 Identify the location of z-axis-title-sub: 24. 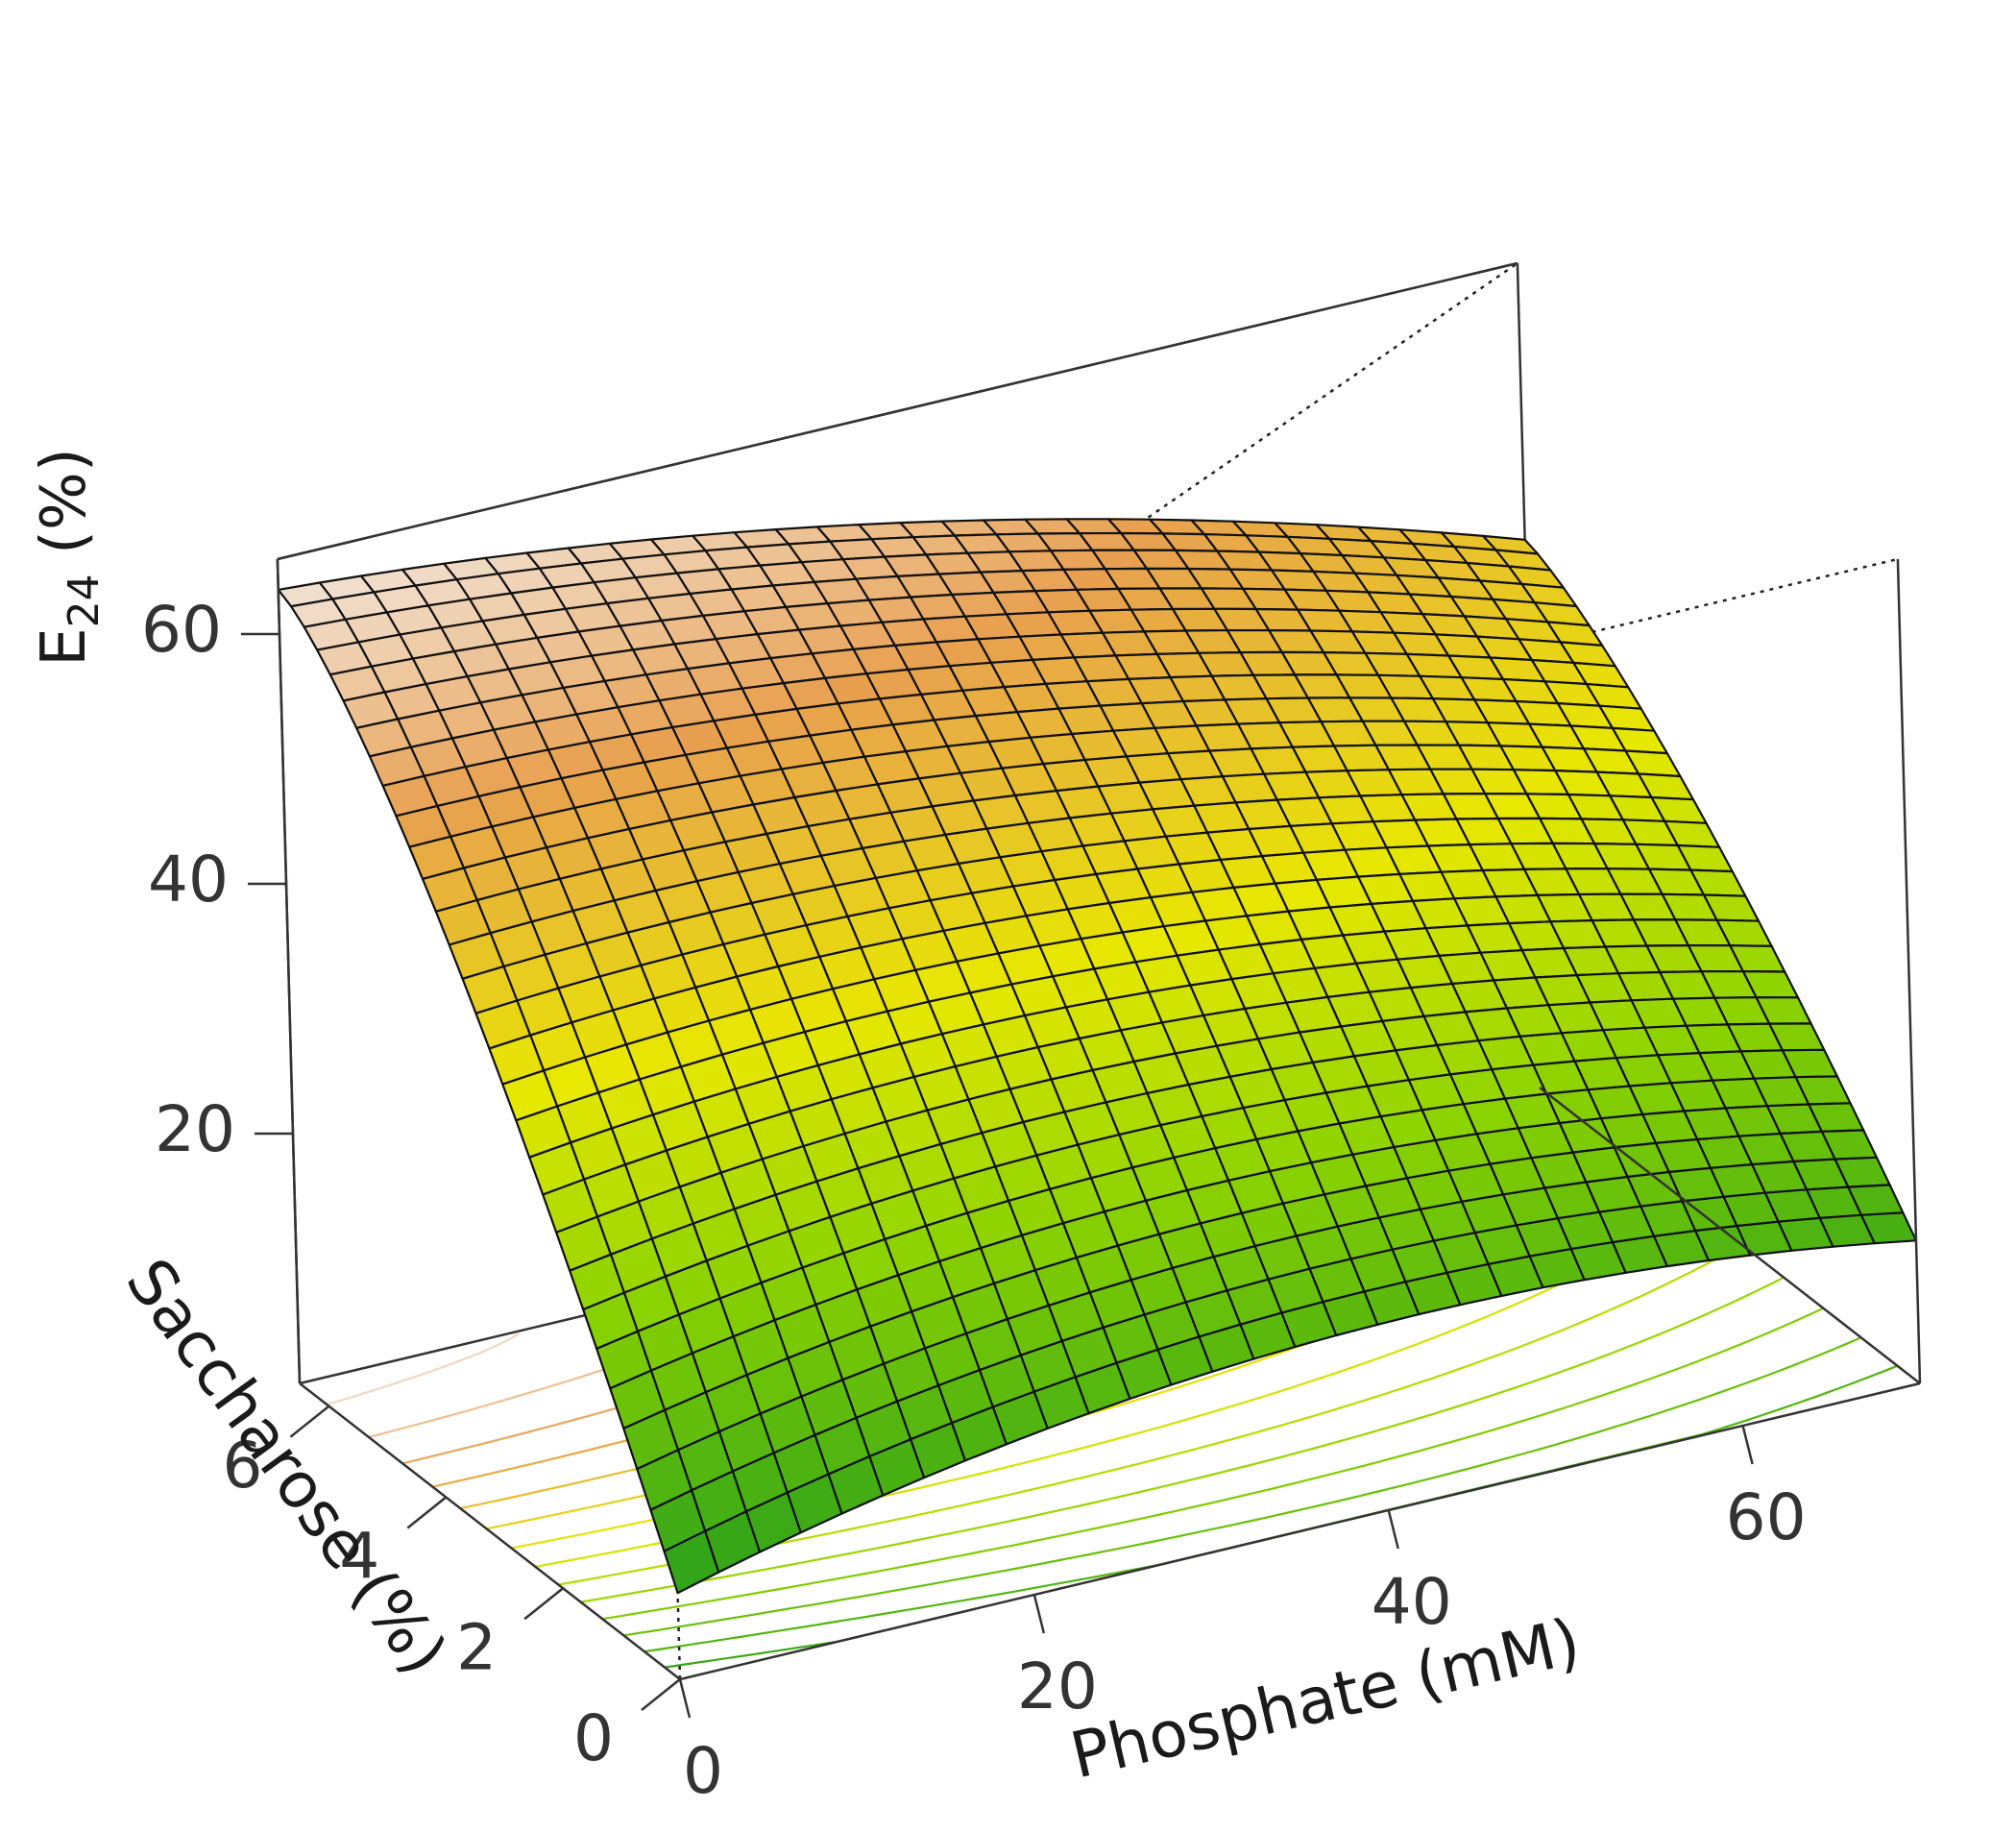
(84, 600).